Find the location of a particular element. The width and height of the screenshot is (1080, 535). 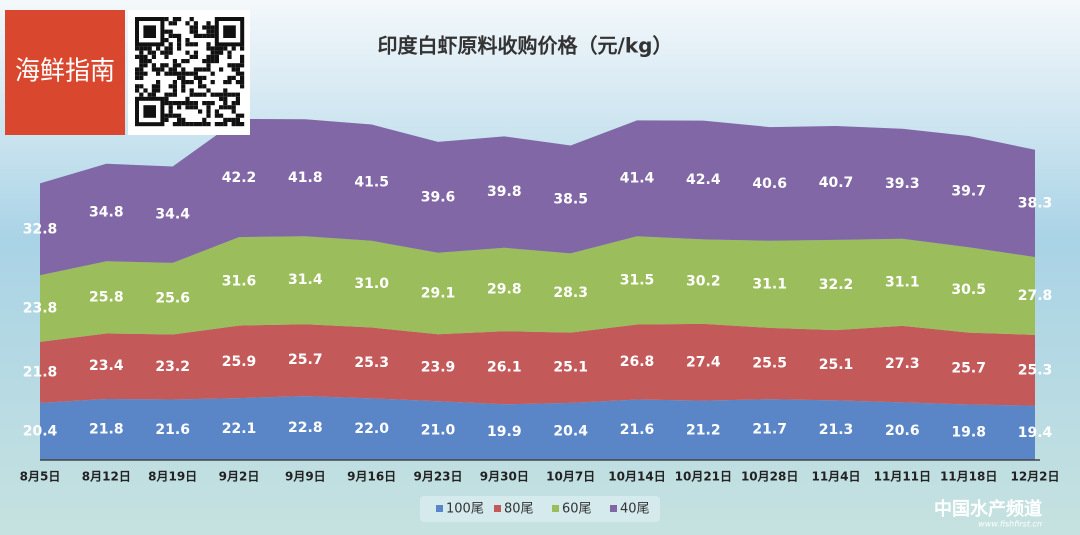

data-label: 20.6 is located at coordinates (902, 431).